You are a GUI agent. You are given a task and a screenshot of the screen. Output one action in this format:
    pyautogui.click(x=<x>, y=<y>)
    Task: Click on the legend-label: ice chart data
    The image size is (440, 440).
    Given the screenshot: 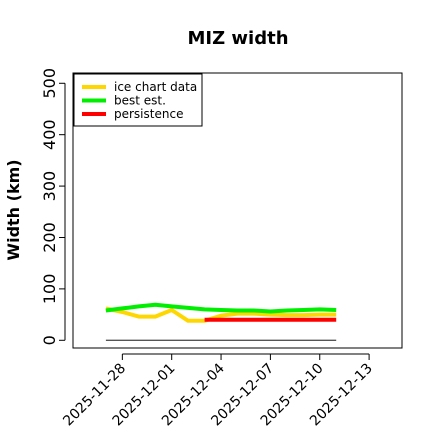 What is the action you would take?
    pyautogui.click(x=155, y=87)
    